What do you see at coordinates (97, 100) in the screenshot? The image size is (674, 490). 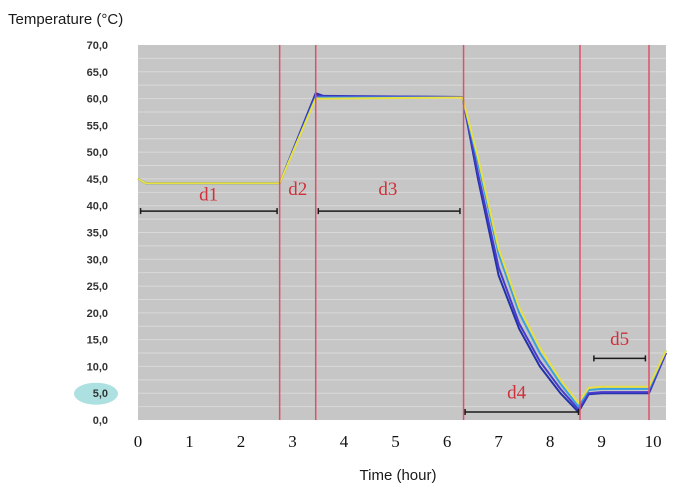 I see `y-tick-label: 60,0` at bounding box center [97, 100].